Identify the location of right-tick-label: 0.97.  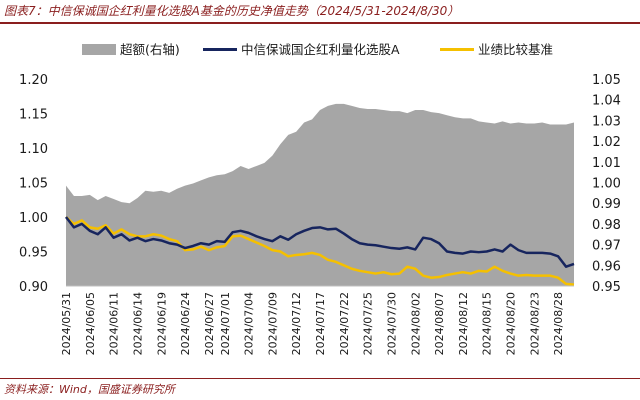
(606, 246).